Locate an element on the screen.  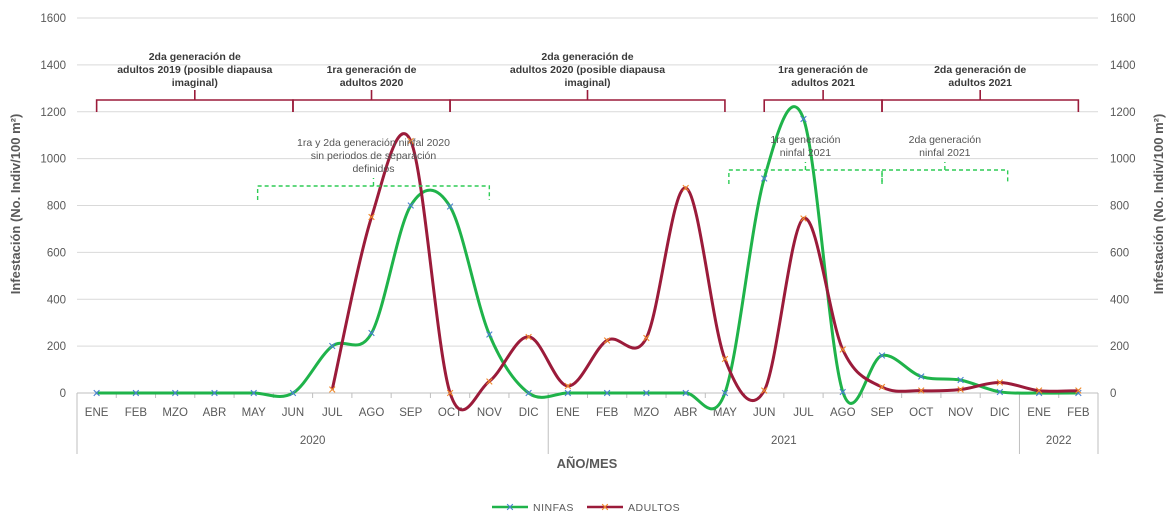
nymph-annotation-text: definidos is located at coordinates (373, 169).